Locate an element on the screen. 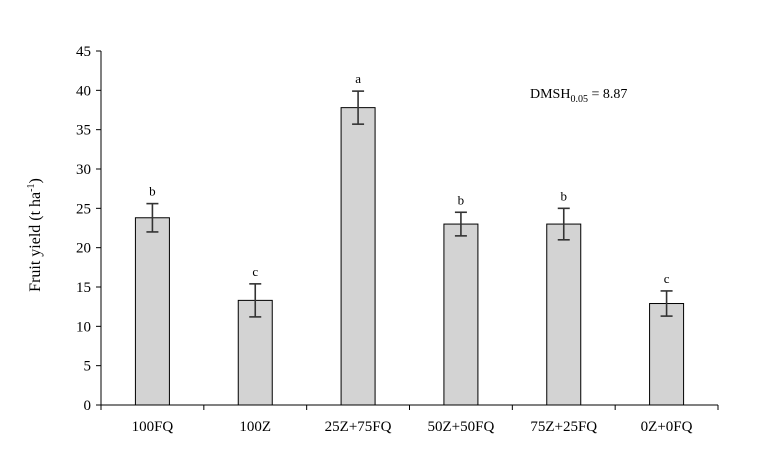  lsd-annotation-prefix: DMSH is located at coordinates (550, 94).